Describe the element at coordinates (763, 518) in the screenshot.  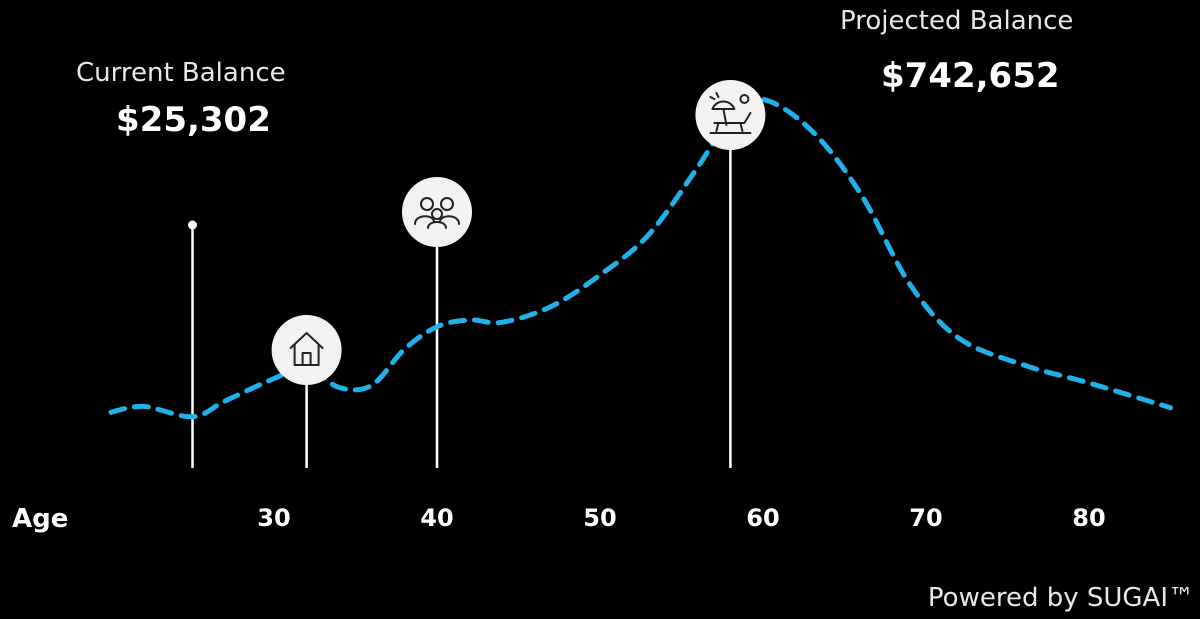
I see `x-tick-label: 60` at that location.